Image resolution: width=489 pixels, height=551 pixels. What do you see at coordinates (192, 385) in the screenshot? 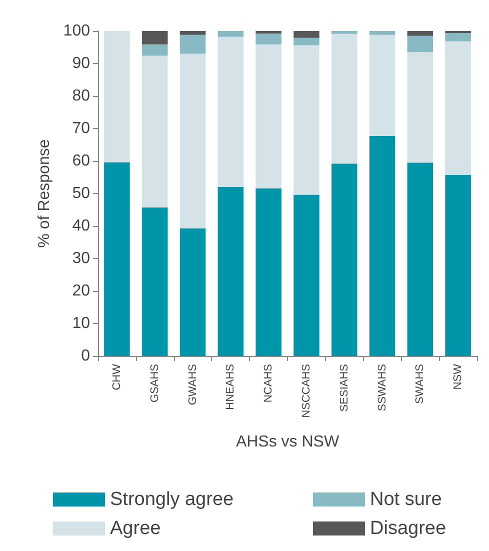
I see `x-tick-label: GWAHS` at bounding box center [192, 385].